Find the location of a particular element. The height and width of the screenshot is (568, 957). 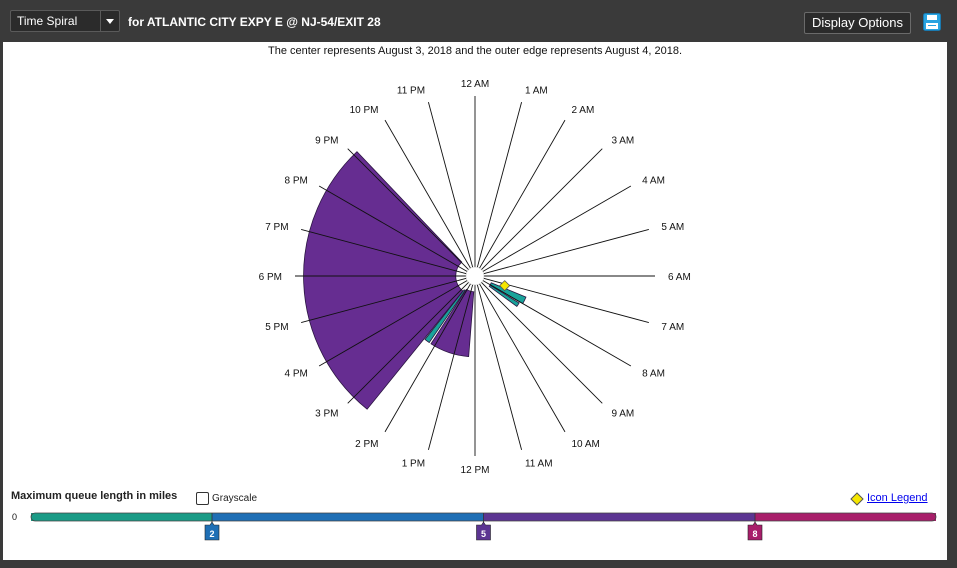

hour-tick-label: 12 PM is located at coordinates (475, 470).